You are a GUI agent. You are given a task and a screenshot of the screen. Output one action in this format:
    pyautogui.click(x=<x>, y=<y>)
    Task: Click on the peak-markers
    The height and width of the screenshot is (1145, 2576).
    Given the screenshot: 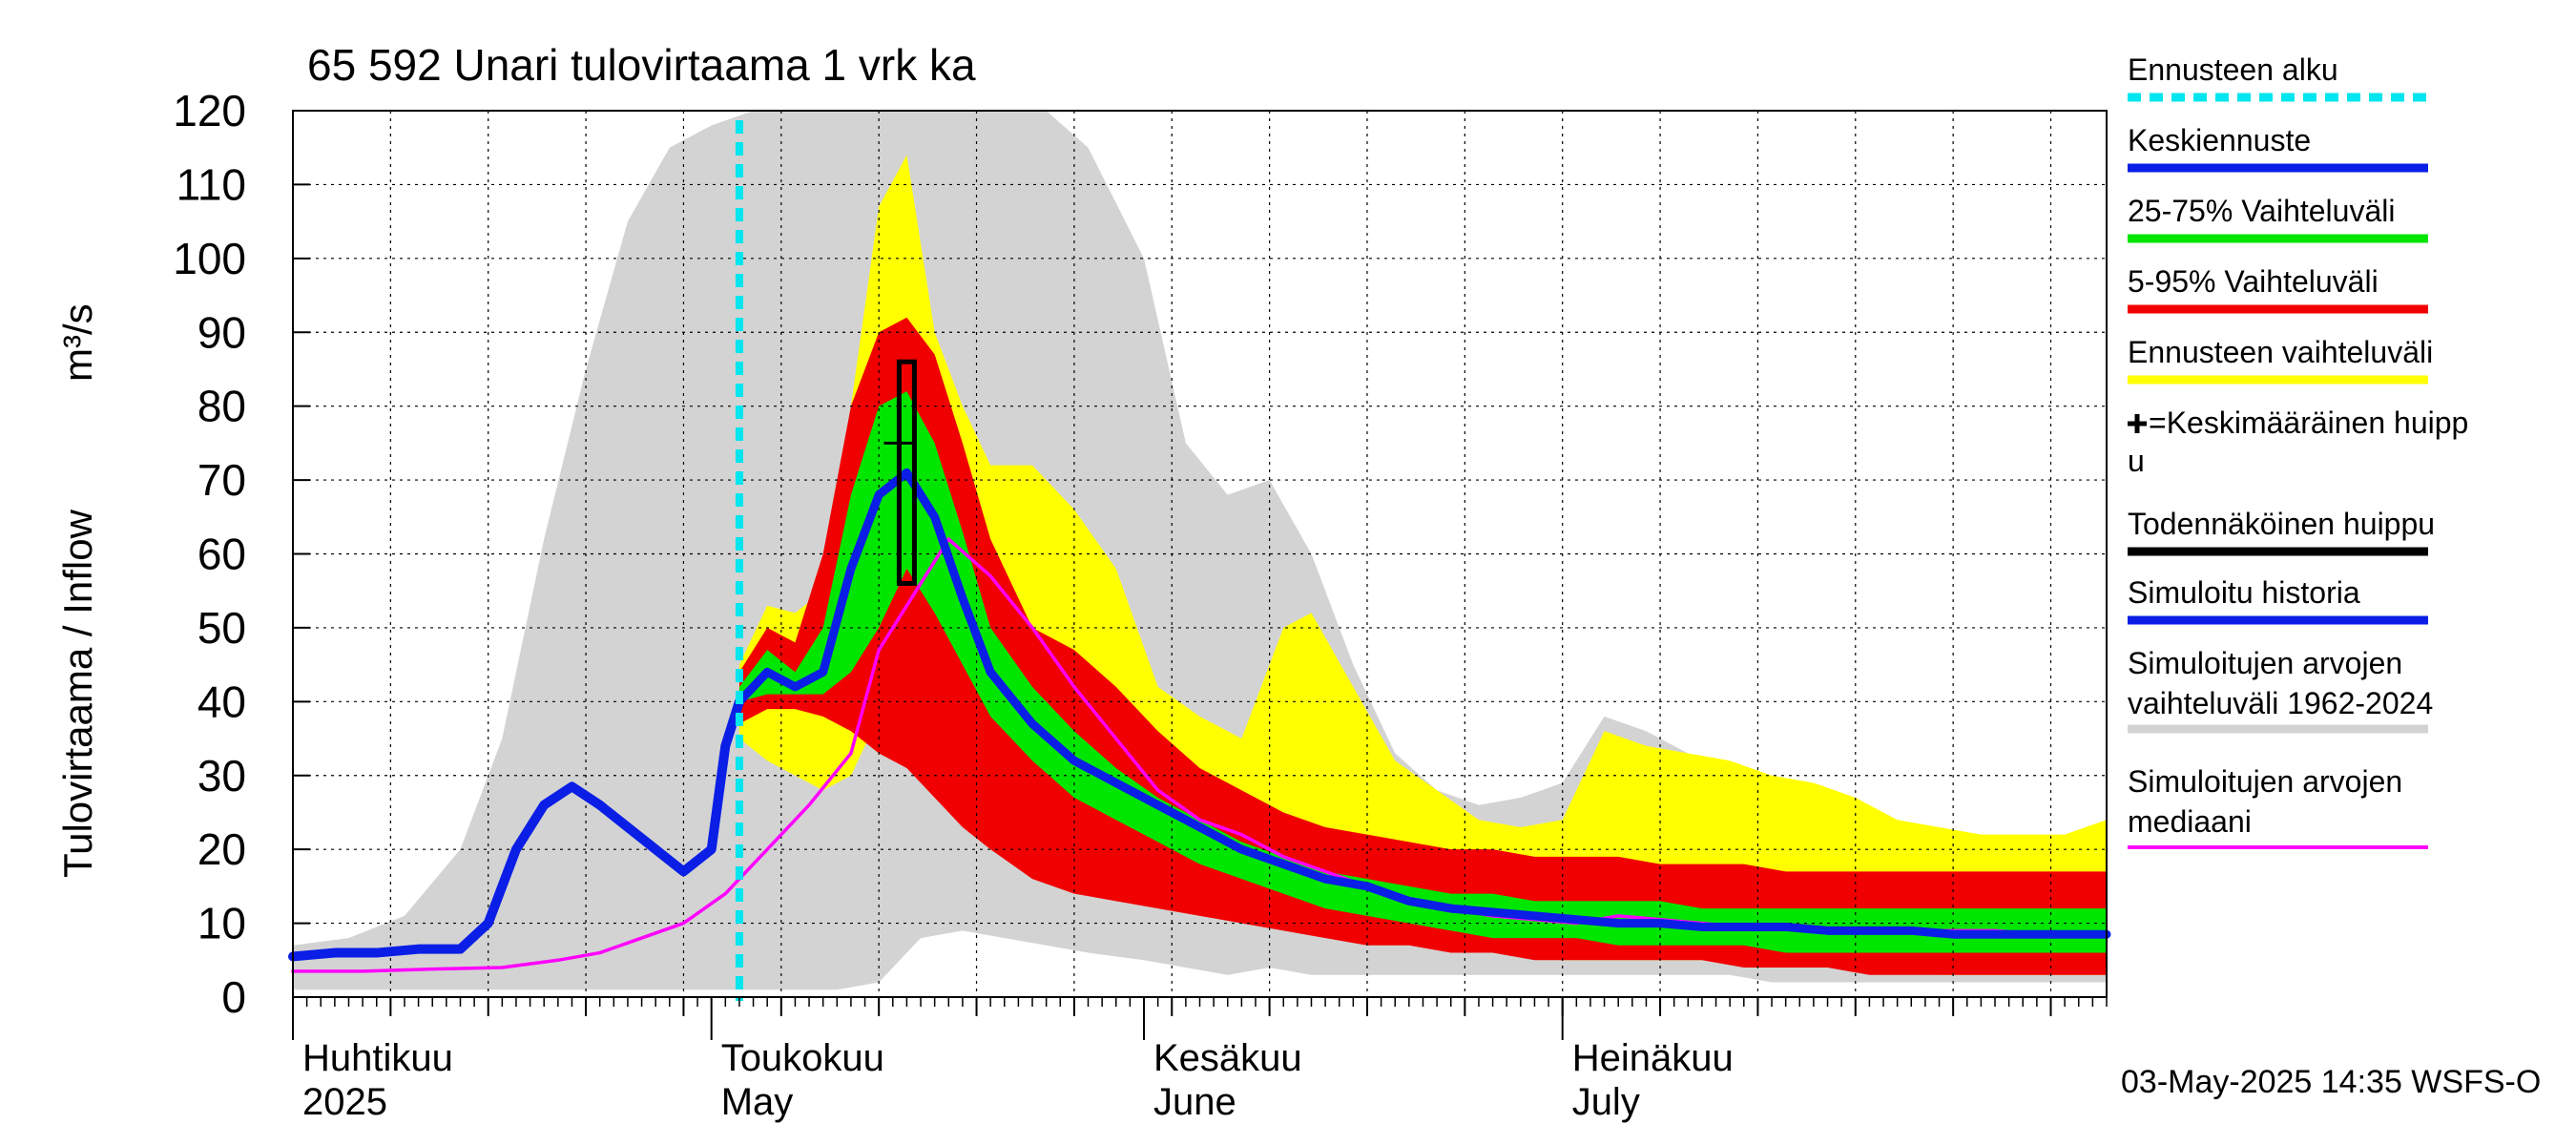 What is the action you would take?
    pyautogui.click(x=900, y=472)
    